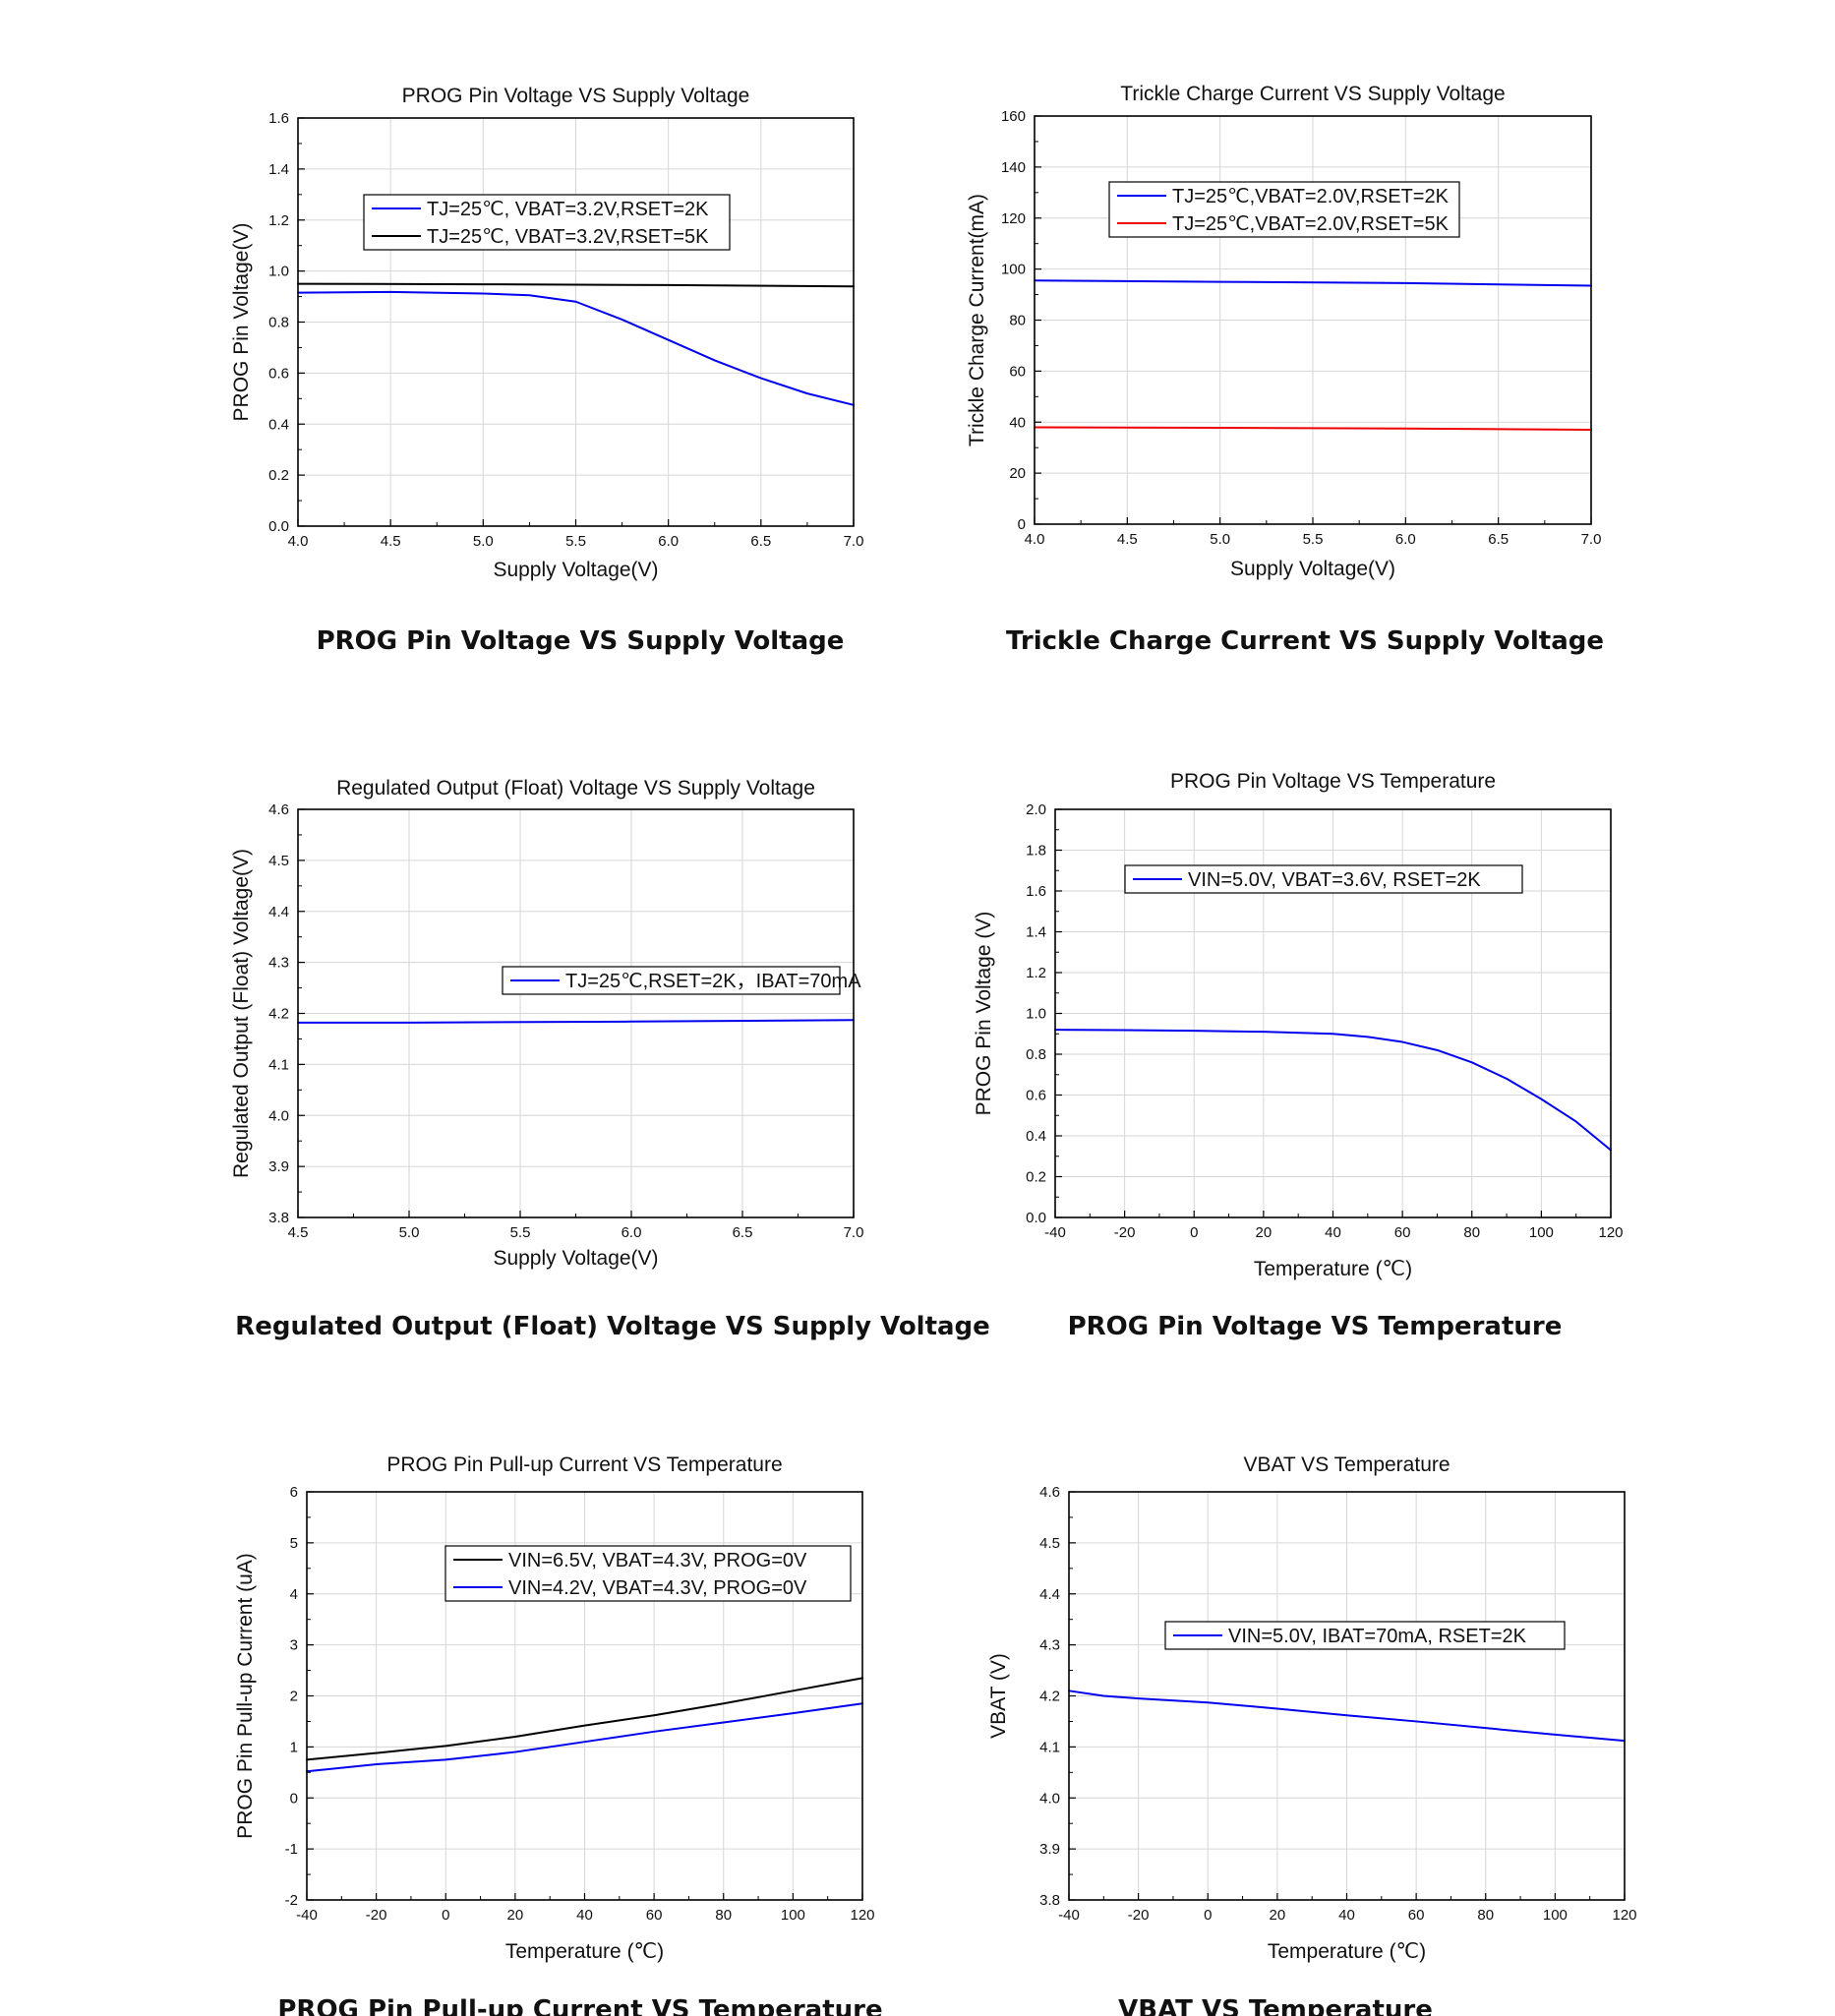 This screenshot has height=2016, width=1835. I want to click on x-tick-label: 5.5, so click(1313, 539).